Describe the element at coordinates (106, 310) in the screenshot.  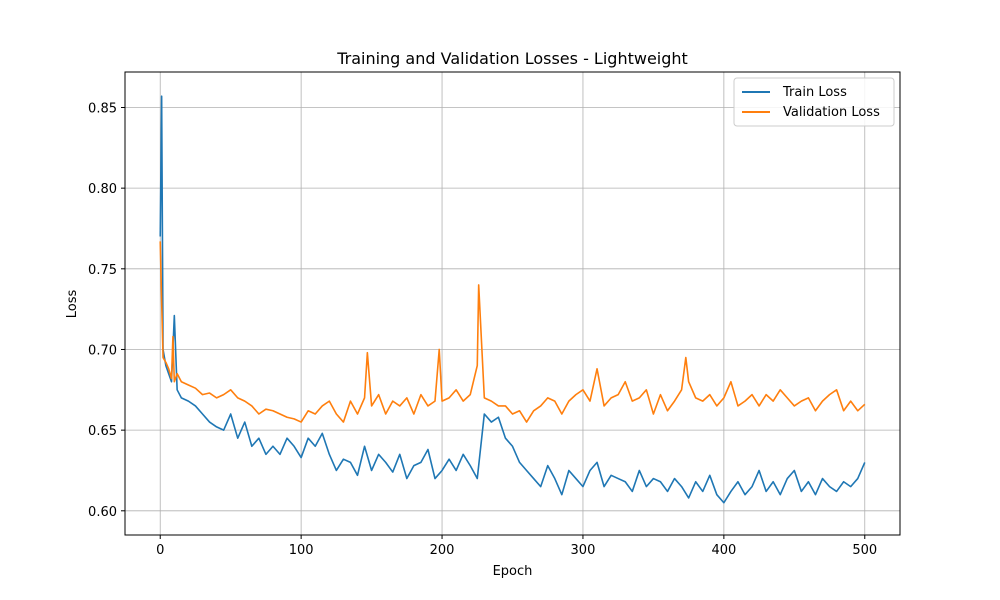
I see `y-axis-ticks: 0.60 0.65 0.70 0.75 0.80 0.85` at that location.